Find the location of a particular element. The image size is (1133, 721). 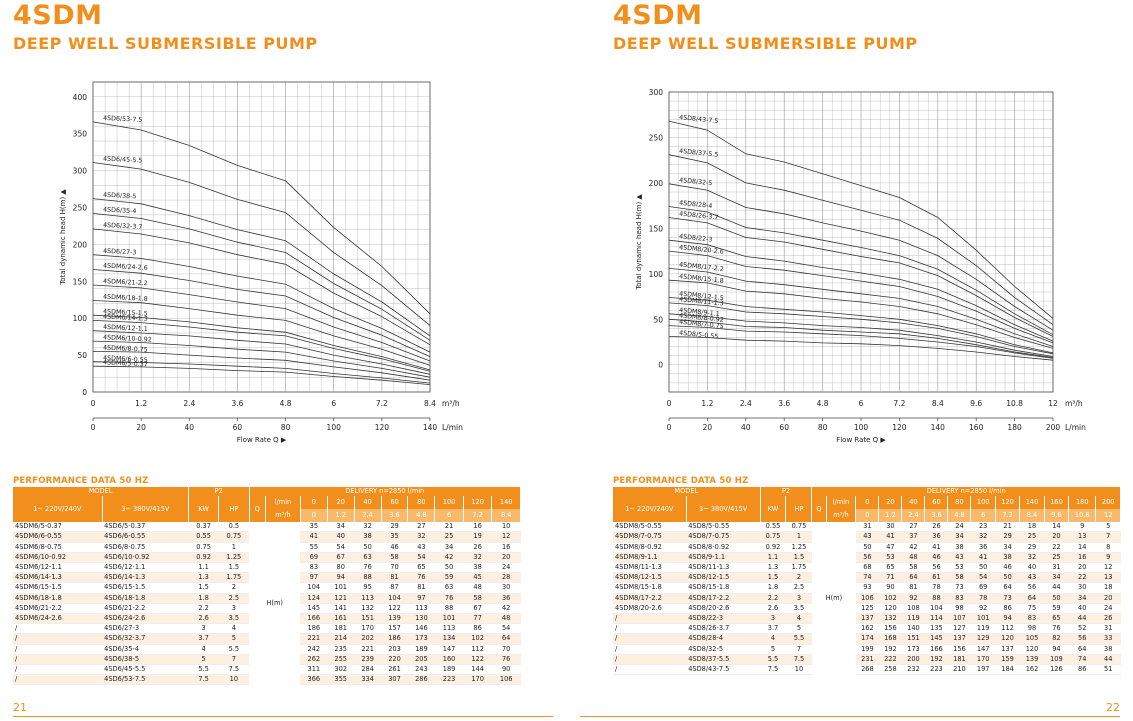

head-value: 97 is located at coordinates (421, 598).